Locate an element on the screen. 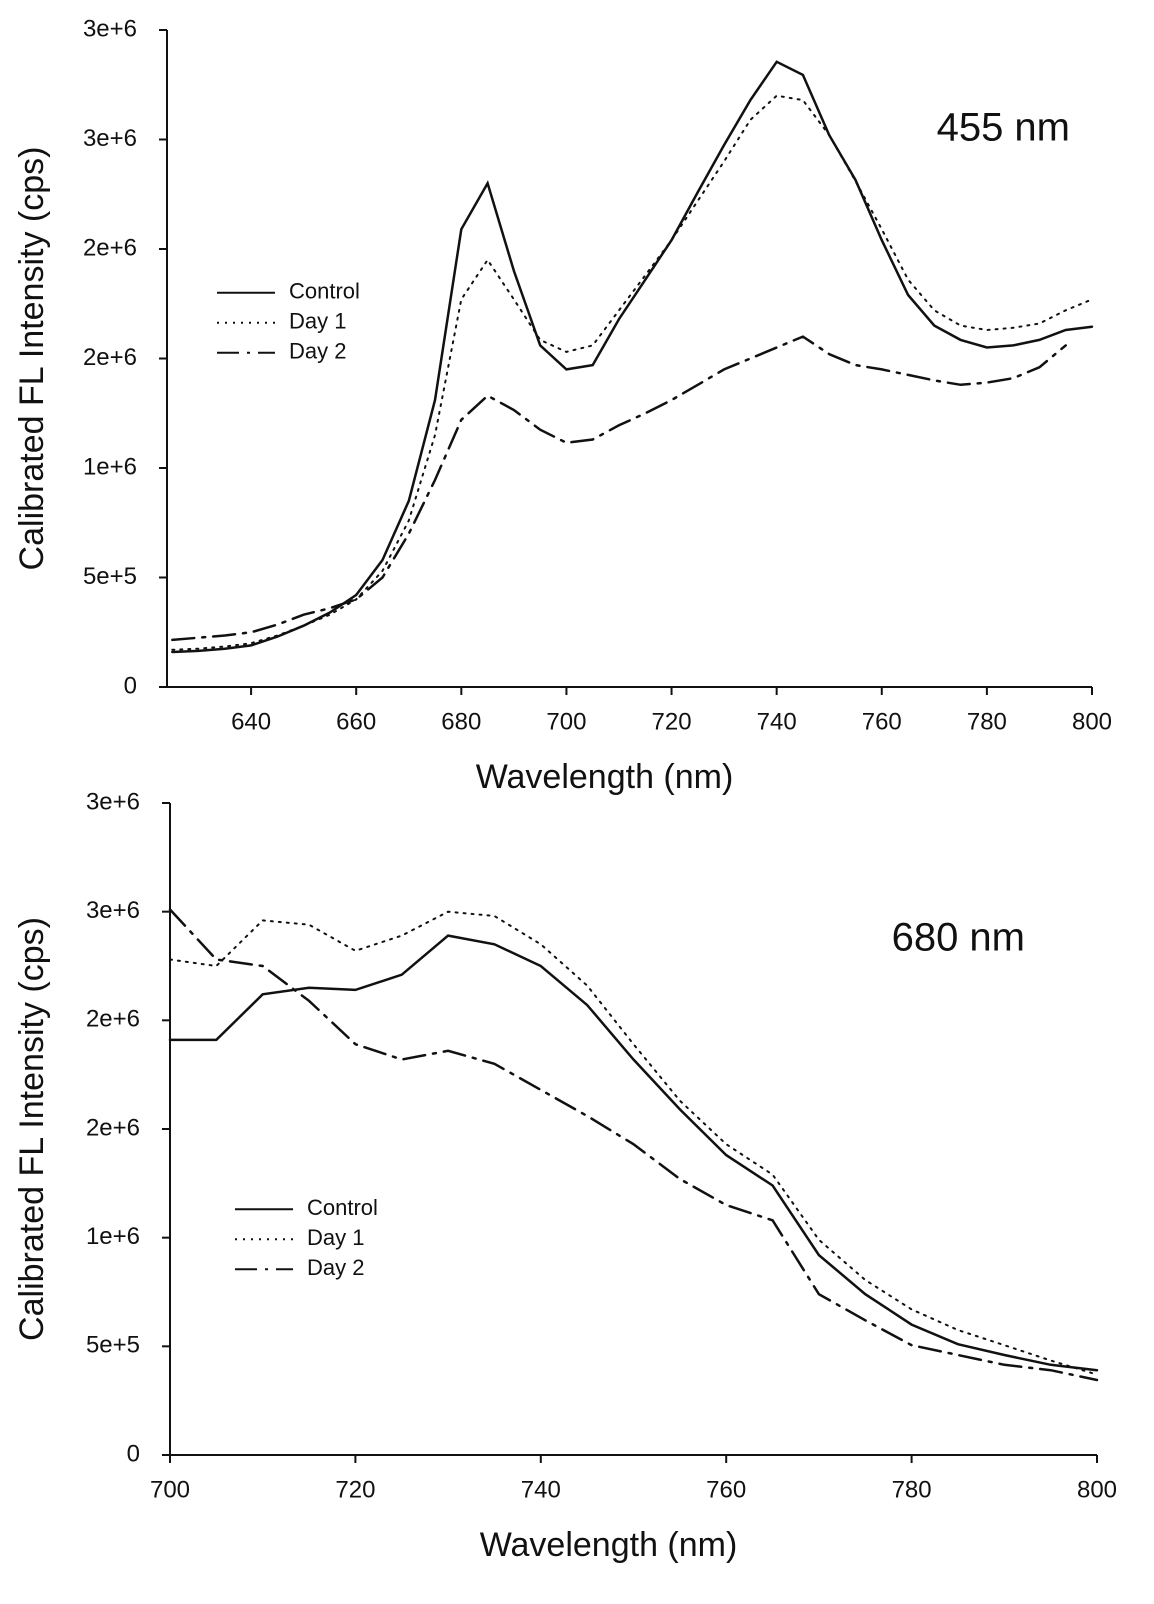  x-tick-label: 680 is located at coordinates (461, 721).